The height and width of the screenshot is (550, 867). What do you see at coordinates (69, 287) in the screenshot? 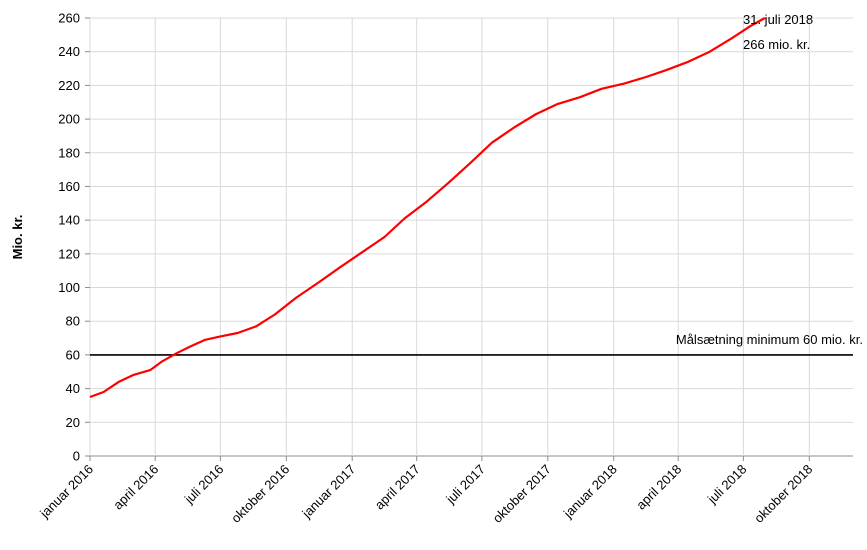
I see `y-tick-label: 100` at bounding box center [69, 287].